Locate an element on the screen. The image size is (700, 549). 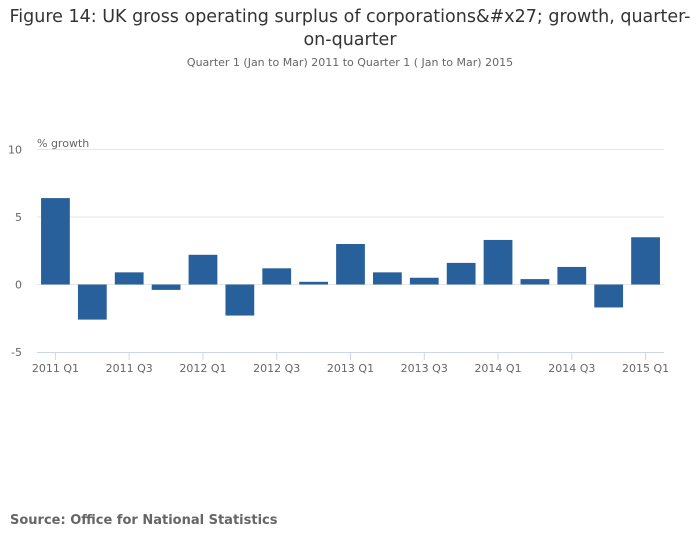
x-tick-label: 2012 Q3 is located at coordinates (276, 368).